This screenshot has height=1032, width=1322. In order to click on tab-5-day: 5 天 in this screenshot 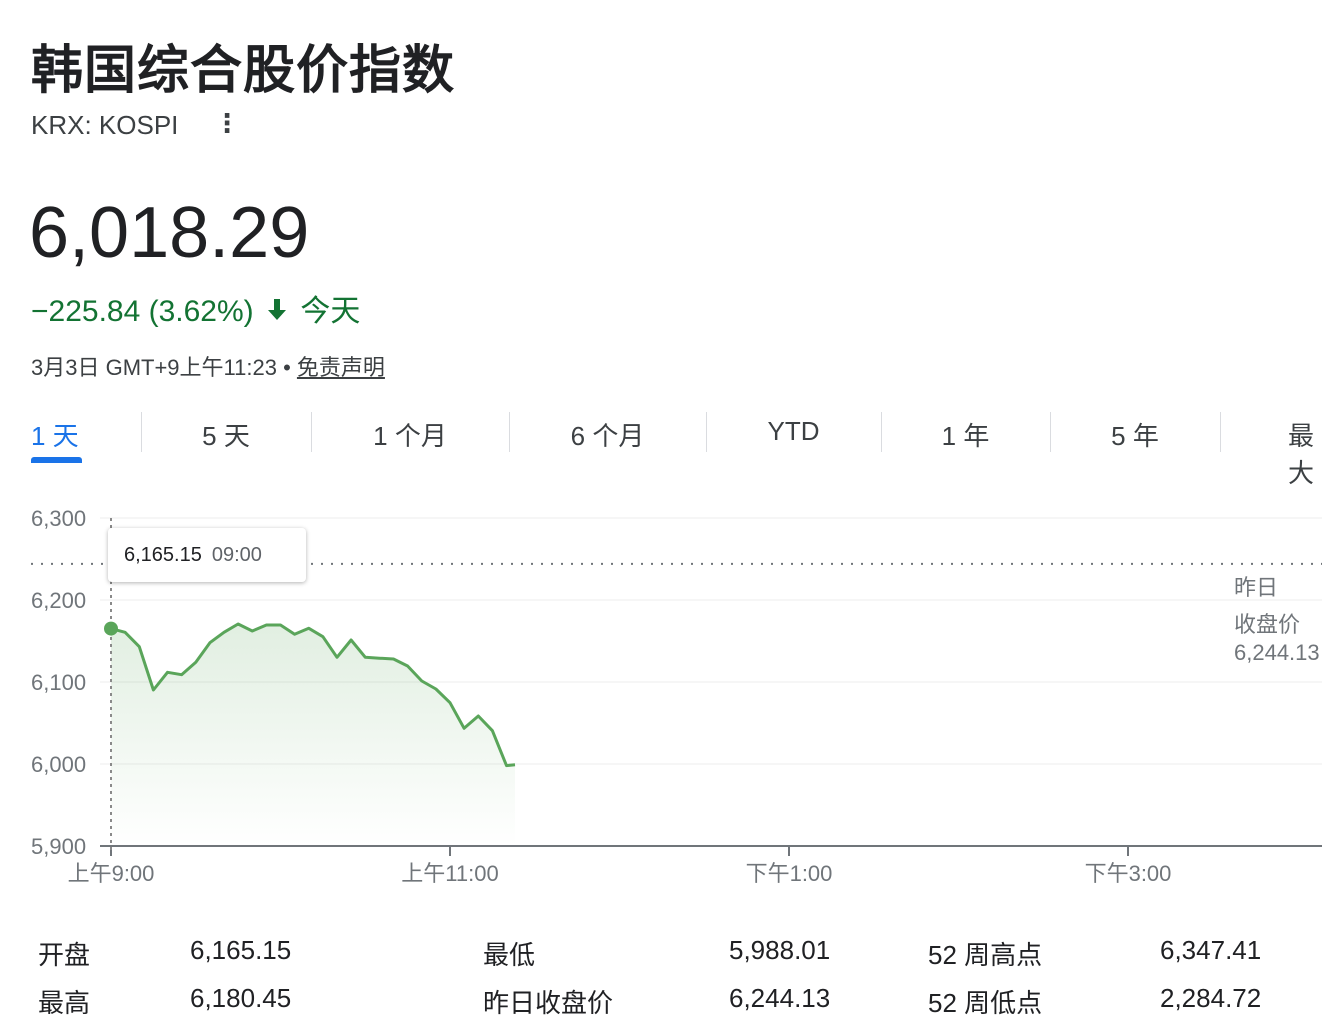, I will do `click(226, 436)`.